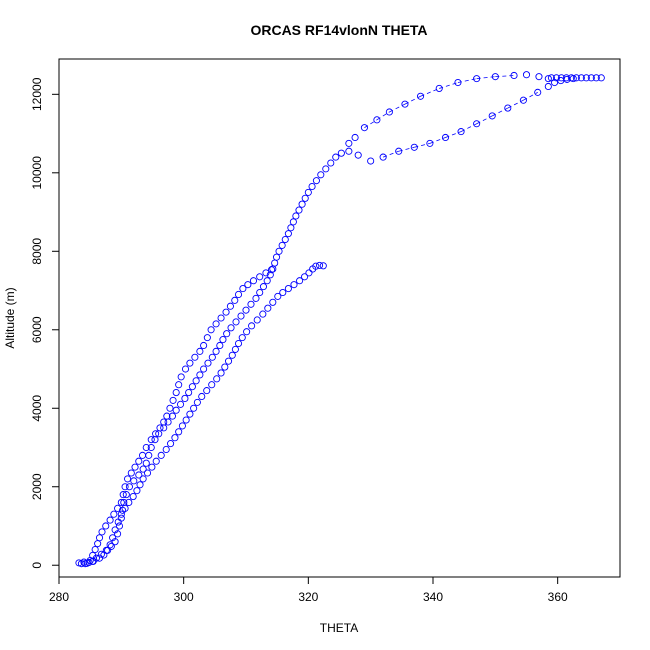 The width and height of the screenshot is (650, 650). What do you see at coordinates (59, 597) in the screenshot?
I see `x-tick-label: 280` at bounding box center [59, 597].